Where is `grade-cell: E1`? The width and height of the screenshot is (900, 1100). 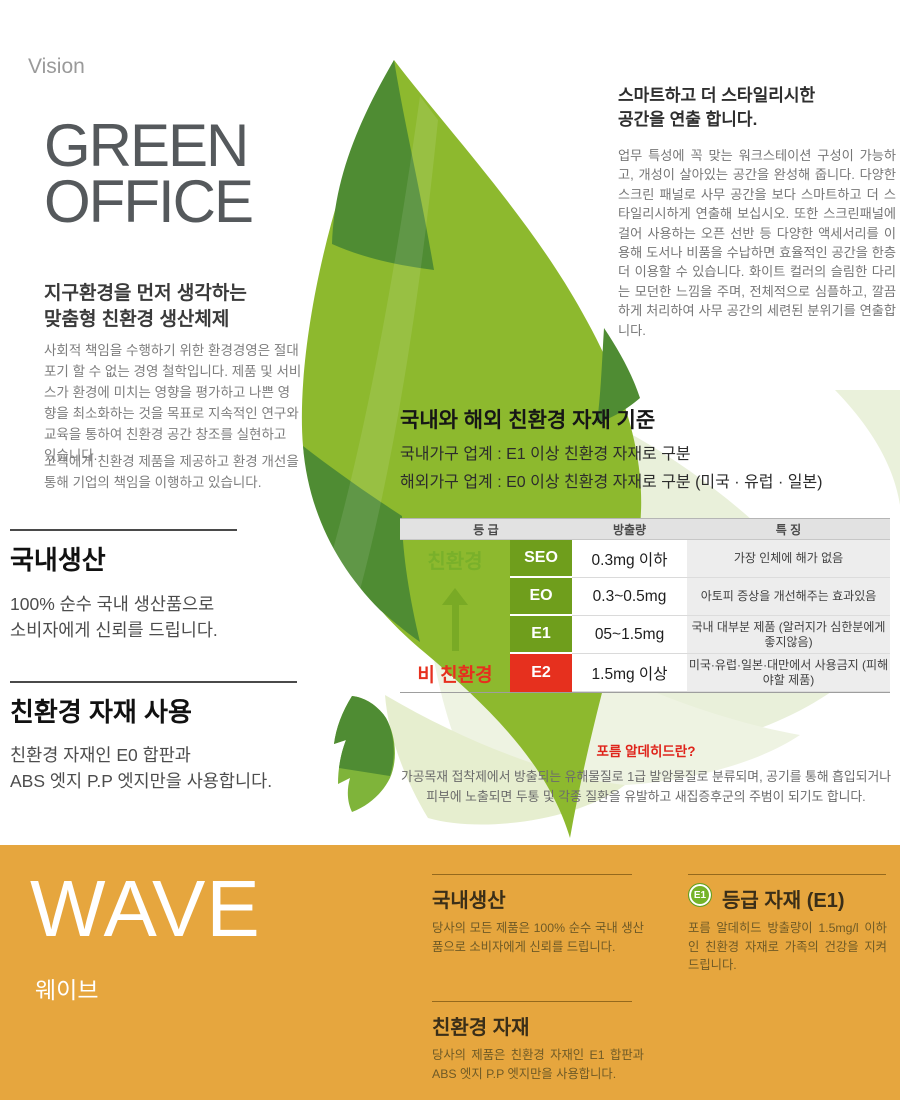
grade-cell: E1 is located at coordinates (541, 635).